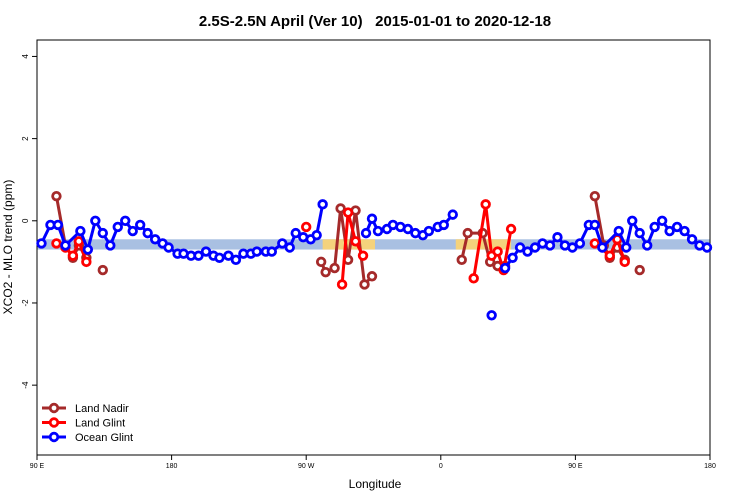  Describe the element at coordinates (25, 385) in the screenshot. I see `y-tick-label: -4` at that location.